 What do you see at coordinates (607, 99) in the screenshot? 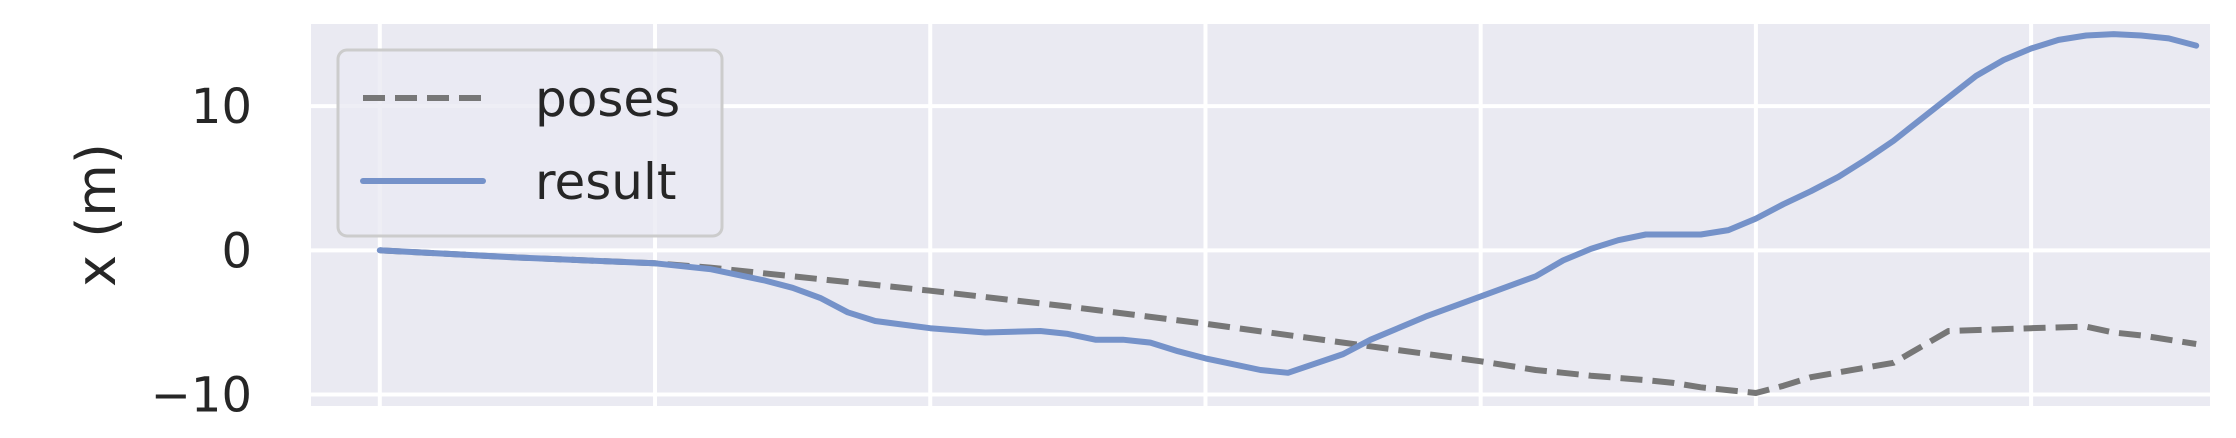
I see `legend-poses-label: poses` at bounding box center [607, 99].